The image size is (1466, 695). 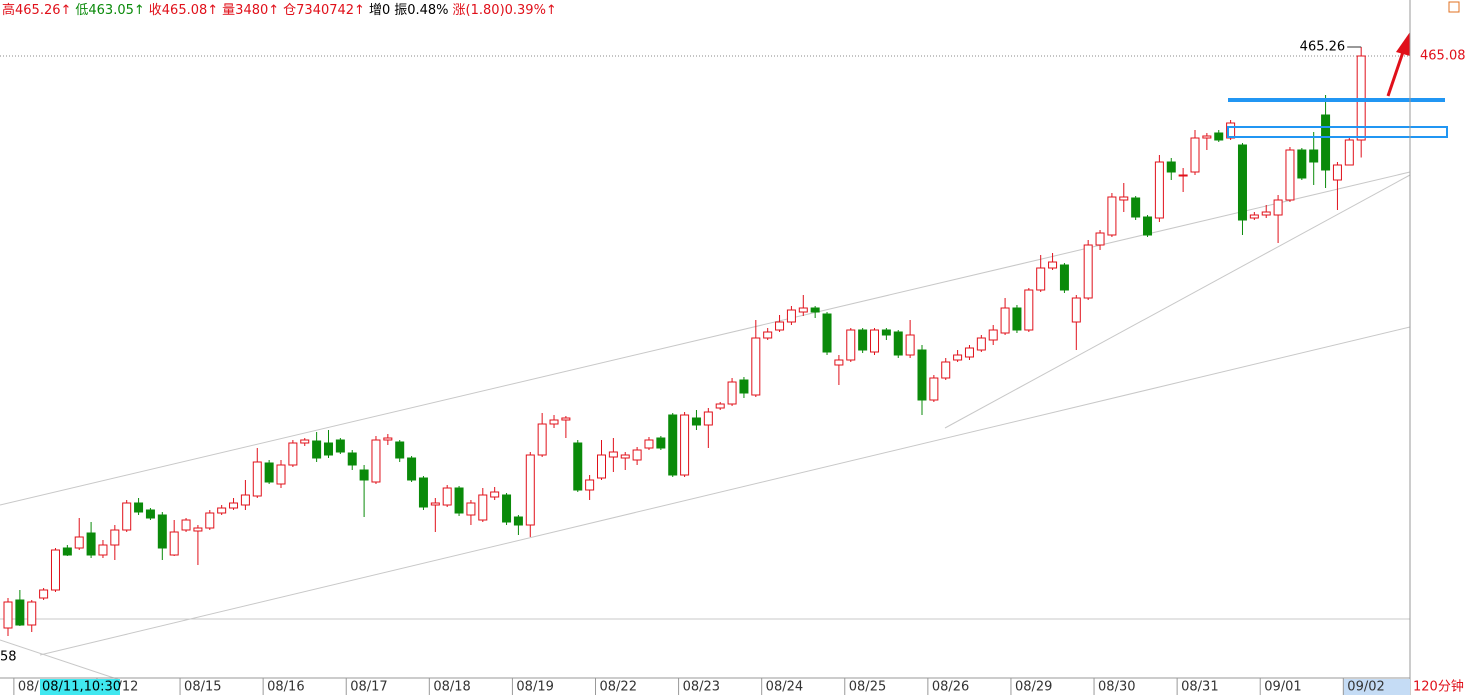 I want to click on x-tick-label: 08/19, so click(x=534, y=687).